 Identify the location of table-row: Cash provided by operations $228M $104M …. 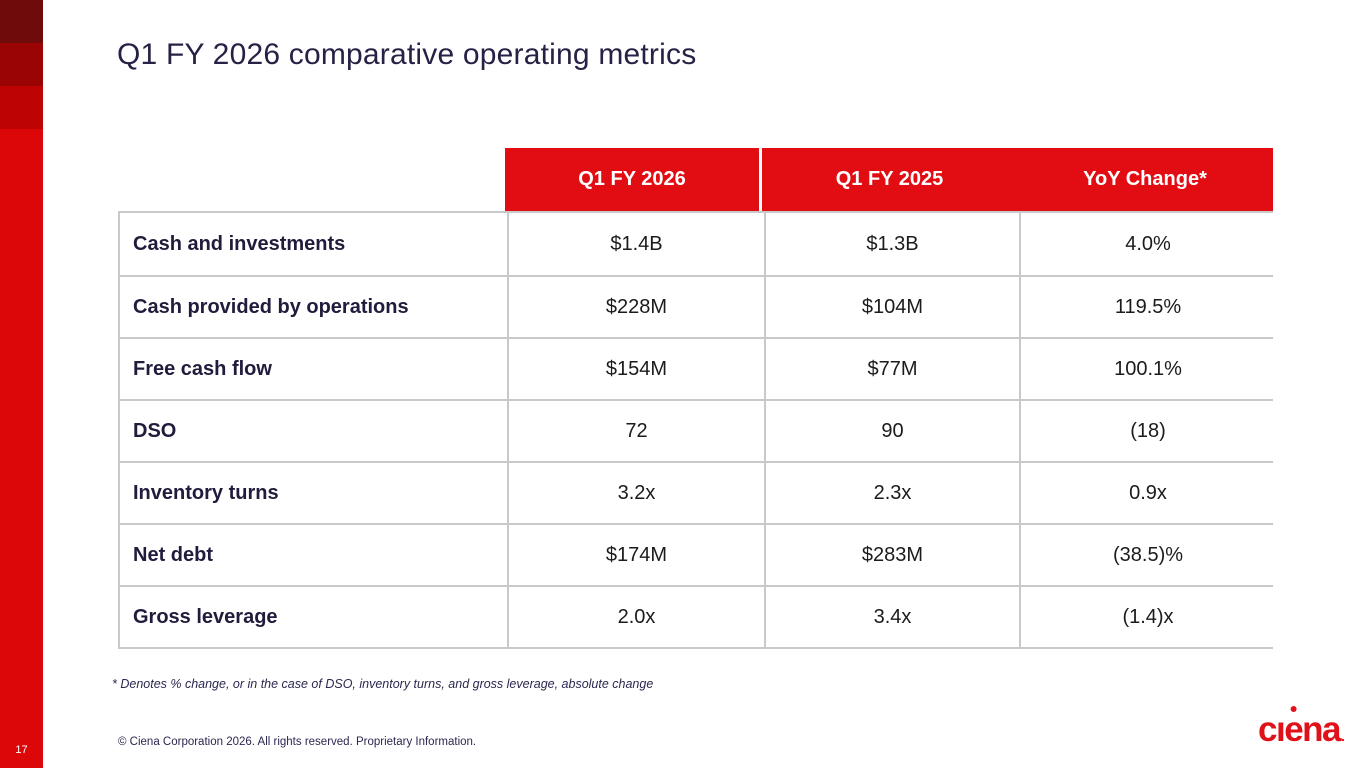
(697, 306).